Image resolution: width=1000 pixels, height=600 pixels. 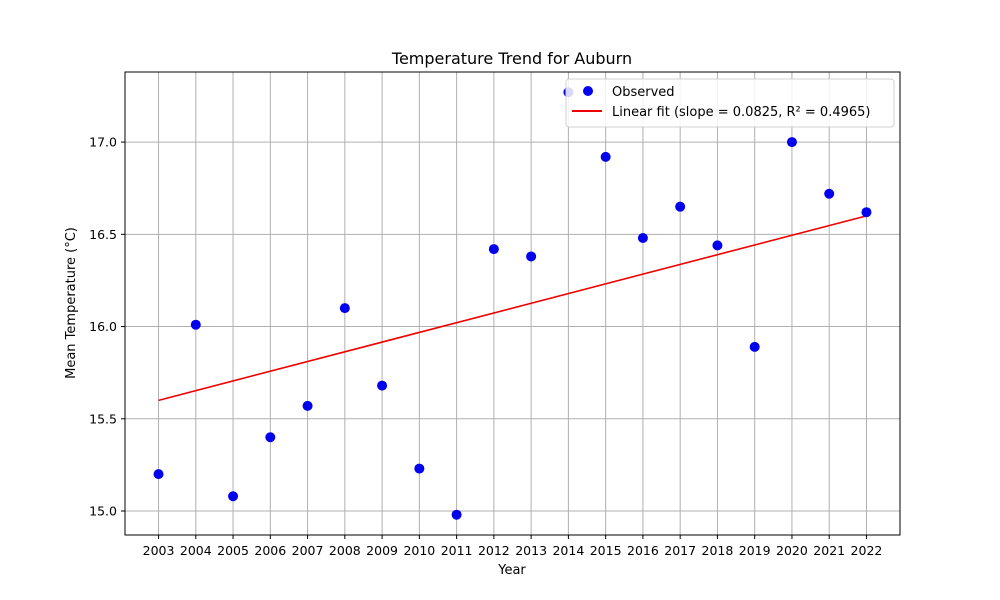 I want to click on x-tick-label: 2019, so click(x=755, y=550).